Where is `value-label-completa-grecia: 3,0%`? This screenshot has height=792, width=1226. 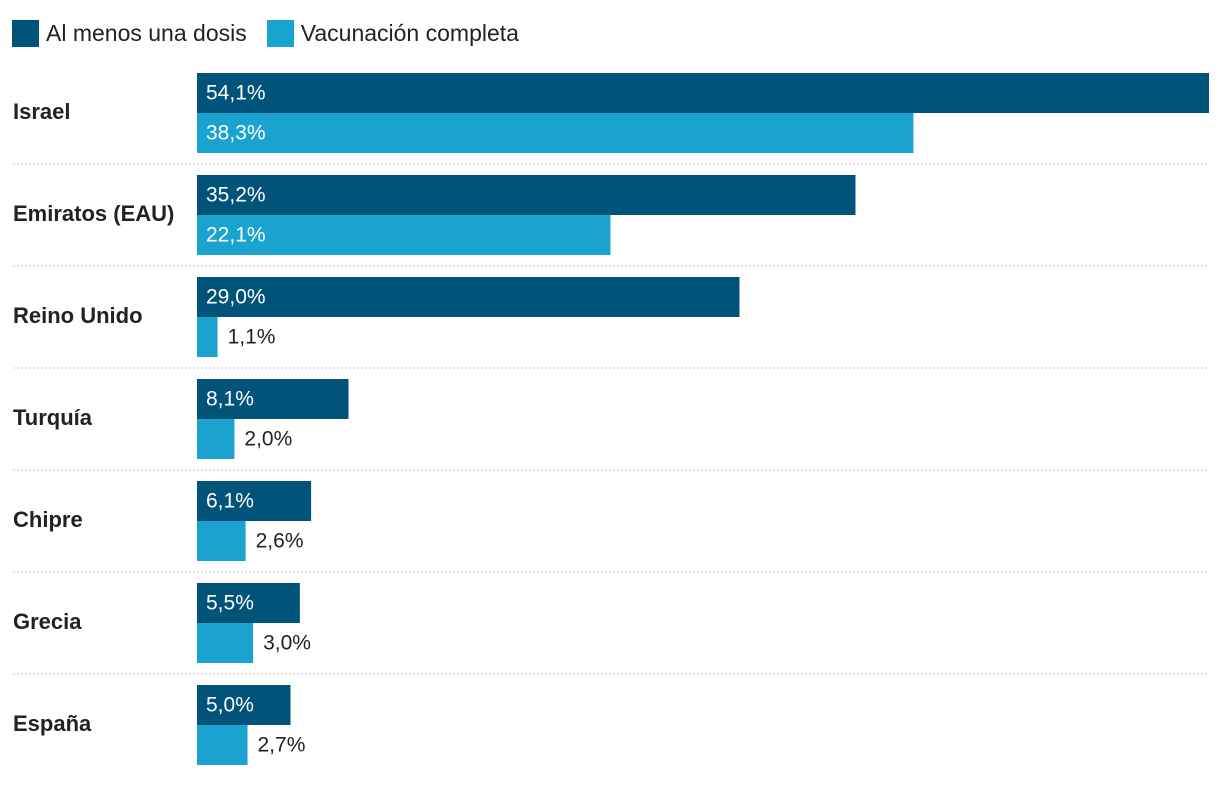 value-label-completa-grecia: 3,0% is located at coordinates (287, 643).